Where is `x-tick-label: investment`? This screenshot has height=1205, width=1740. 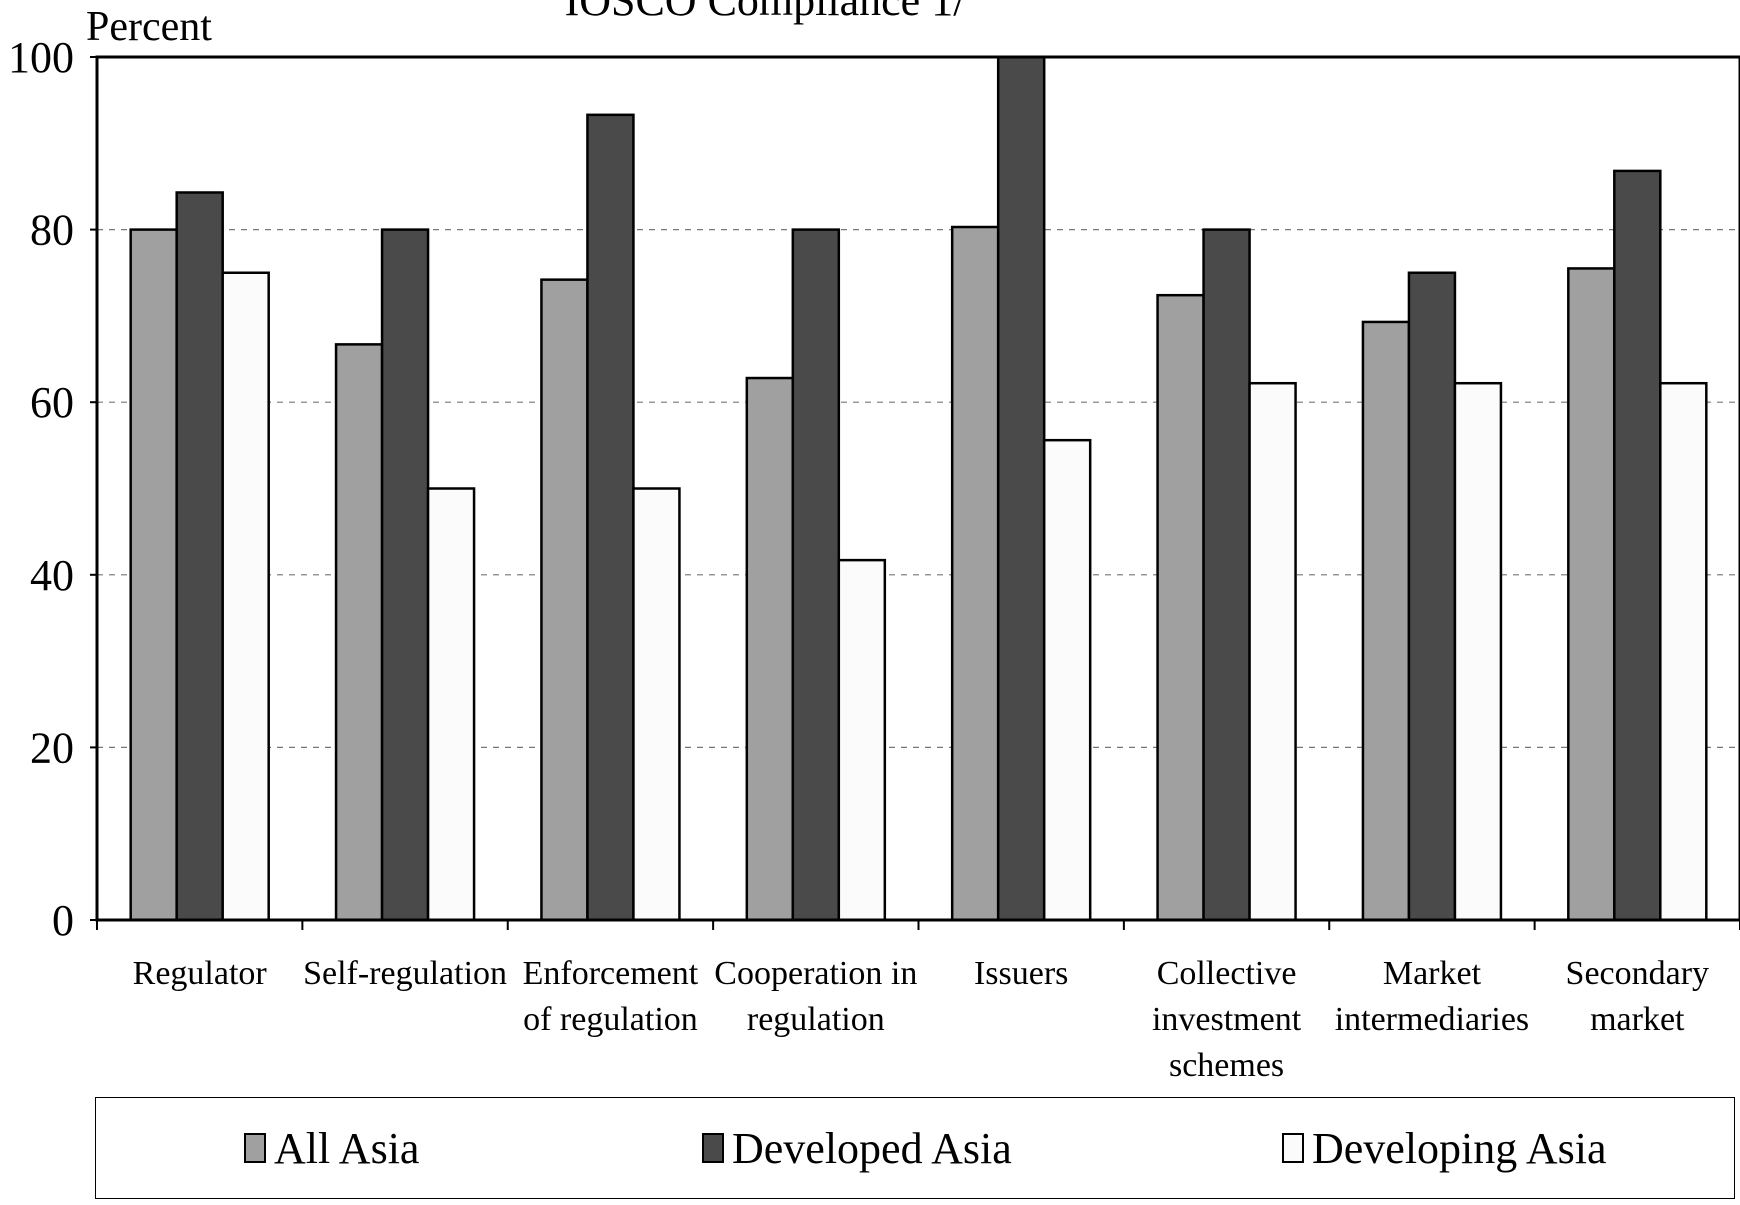
x-tick-label: investment is located at coordinates (1227, 1019).